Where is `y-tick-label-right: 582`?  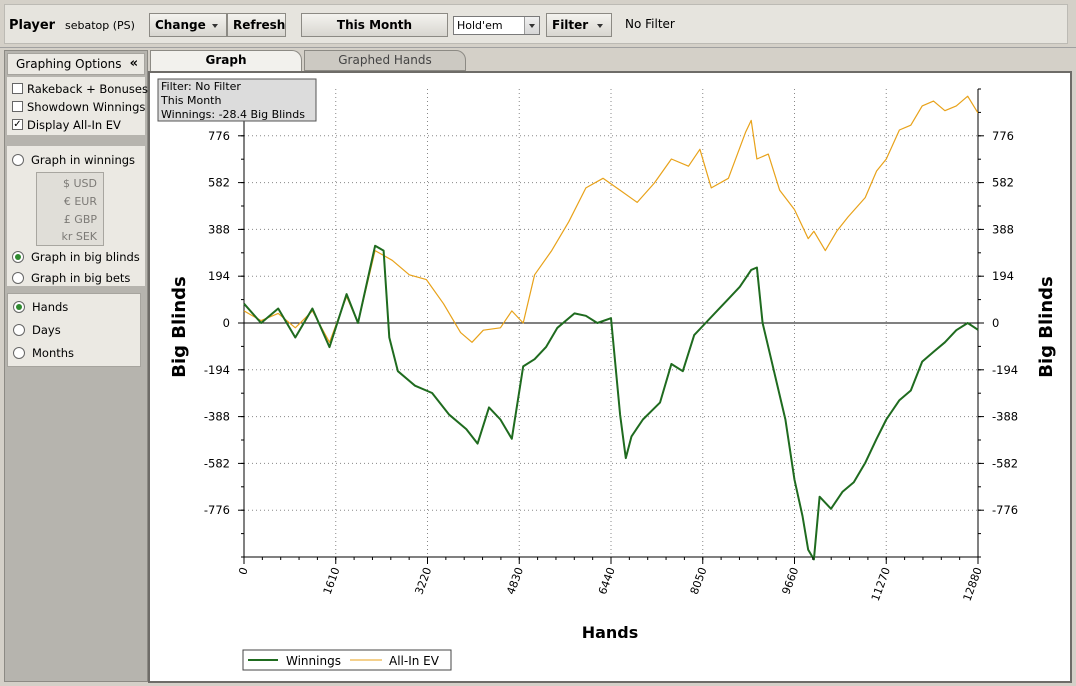 y-tick-label-right: 582 is located at coordinates (1003, 183).